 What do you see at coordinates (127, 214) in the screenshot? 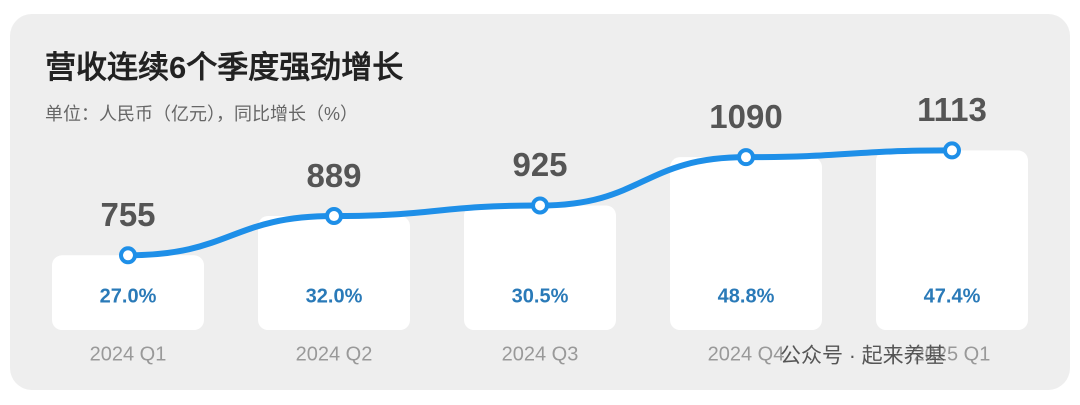
I see `revenue-label: 755` at bounding box center [127, 214].